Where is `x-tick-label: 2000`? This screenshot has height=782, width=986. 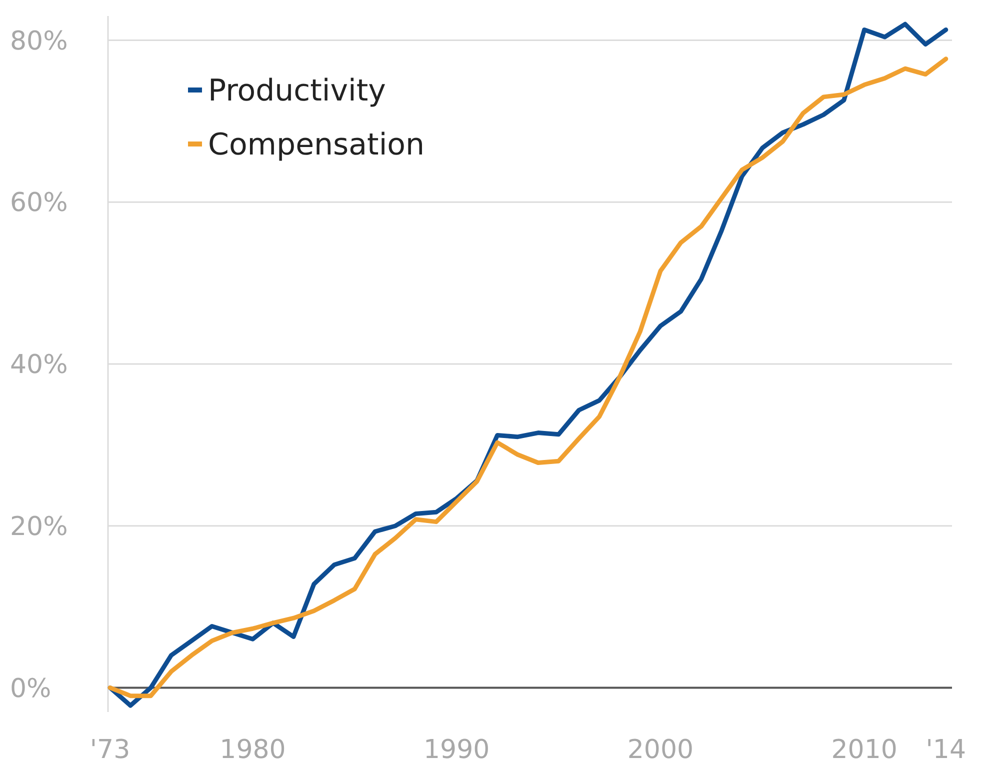 x-tick-label: 2000 is located at coordinates (660, 750).